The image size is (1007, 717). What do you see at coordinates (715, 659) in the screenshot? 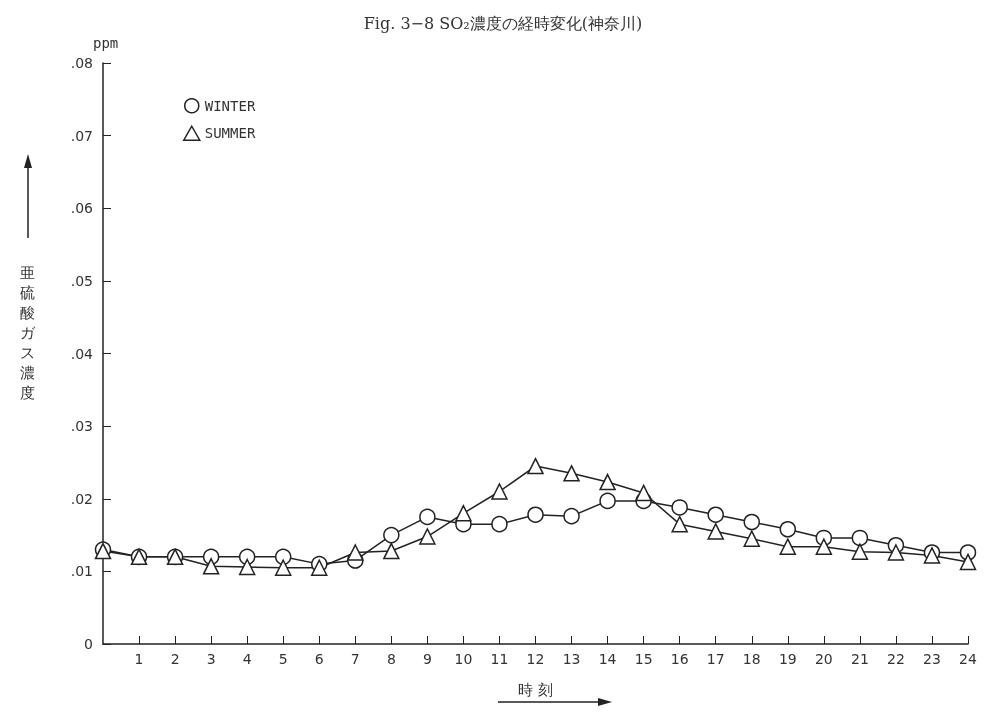
I see `x-tick-label: 17` at bounding box center [715, 659].